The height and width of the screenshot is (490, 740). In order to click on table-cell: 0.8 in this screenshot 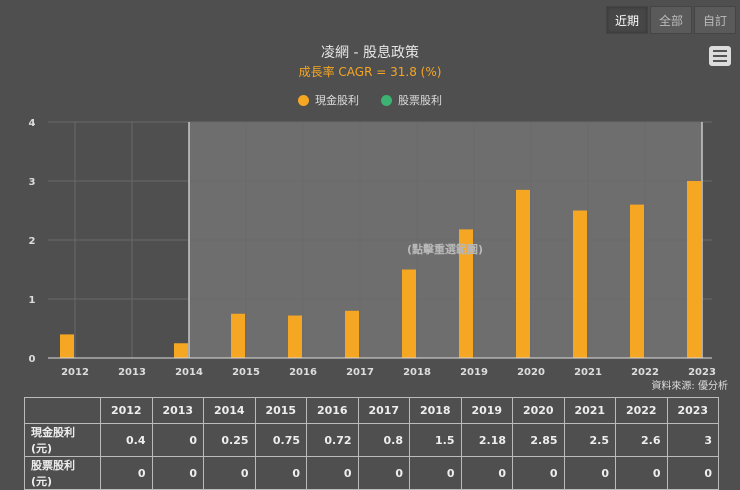, I will do `click(383, 440)`.